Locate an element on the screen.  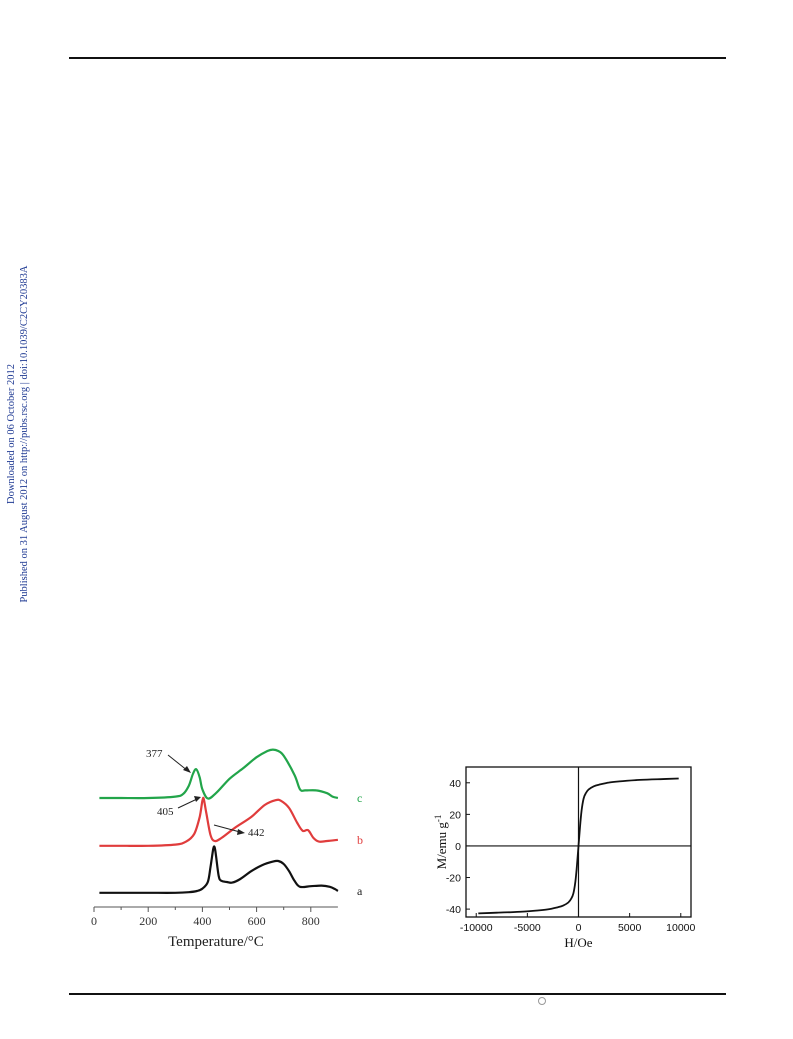
y-tick-label: 20 is located at coordinates (455, 815).